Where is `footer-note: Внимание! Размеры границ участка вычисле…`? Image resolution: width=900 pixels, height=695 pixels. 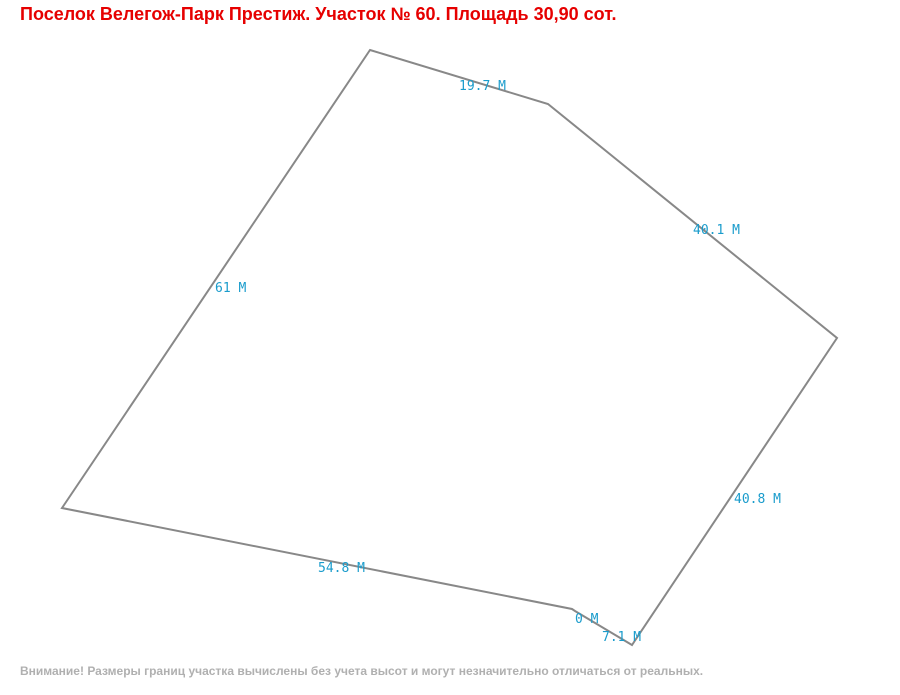 footer-note: Внимание! Размеры границ участка вычисле… is located at coordinates (361, 671).